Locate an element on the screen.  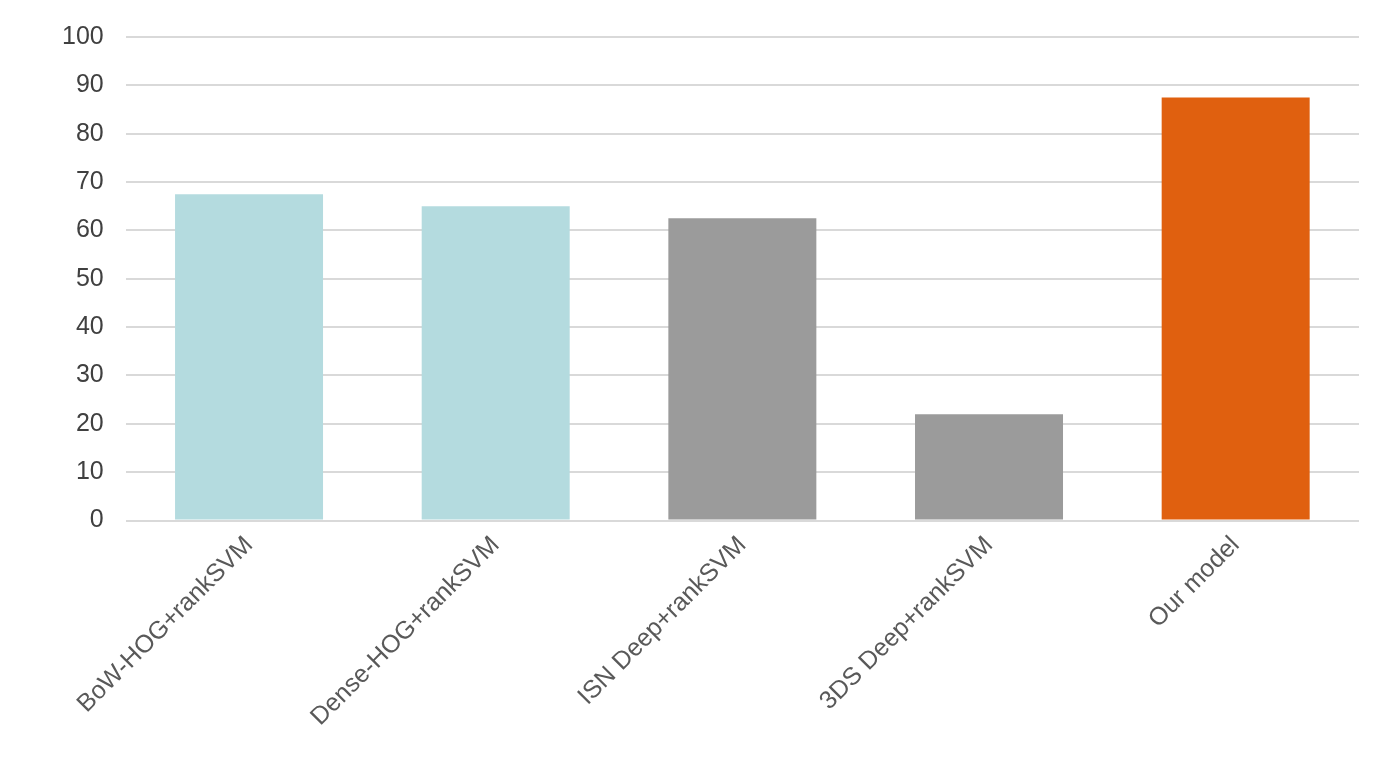
y-tick-label: 60 is located at coordinates (89, 228).